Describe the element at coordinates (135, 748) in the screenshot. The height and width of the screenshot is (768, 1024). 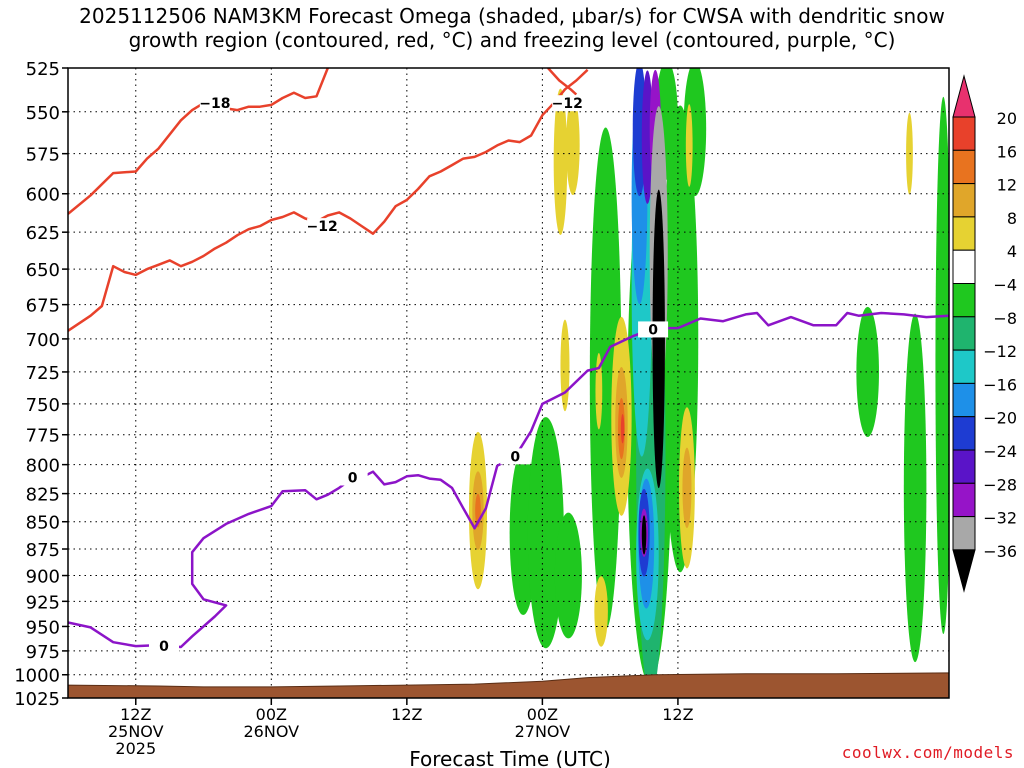
I see `x-tick-label-12-3: 2025` at that location.